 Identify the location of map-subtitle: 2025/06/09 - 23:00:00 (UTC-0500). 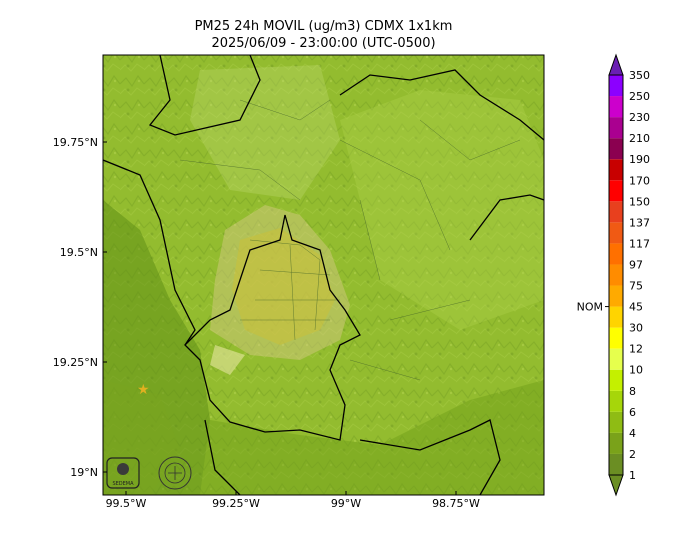
(323, 43).